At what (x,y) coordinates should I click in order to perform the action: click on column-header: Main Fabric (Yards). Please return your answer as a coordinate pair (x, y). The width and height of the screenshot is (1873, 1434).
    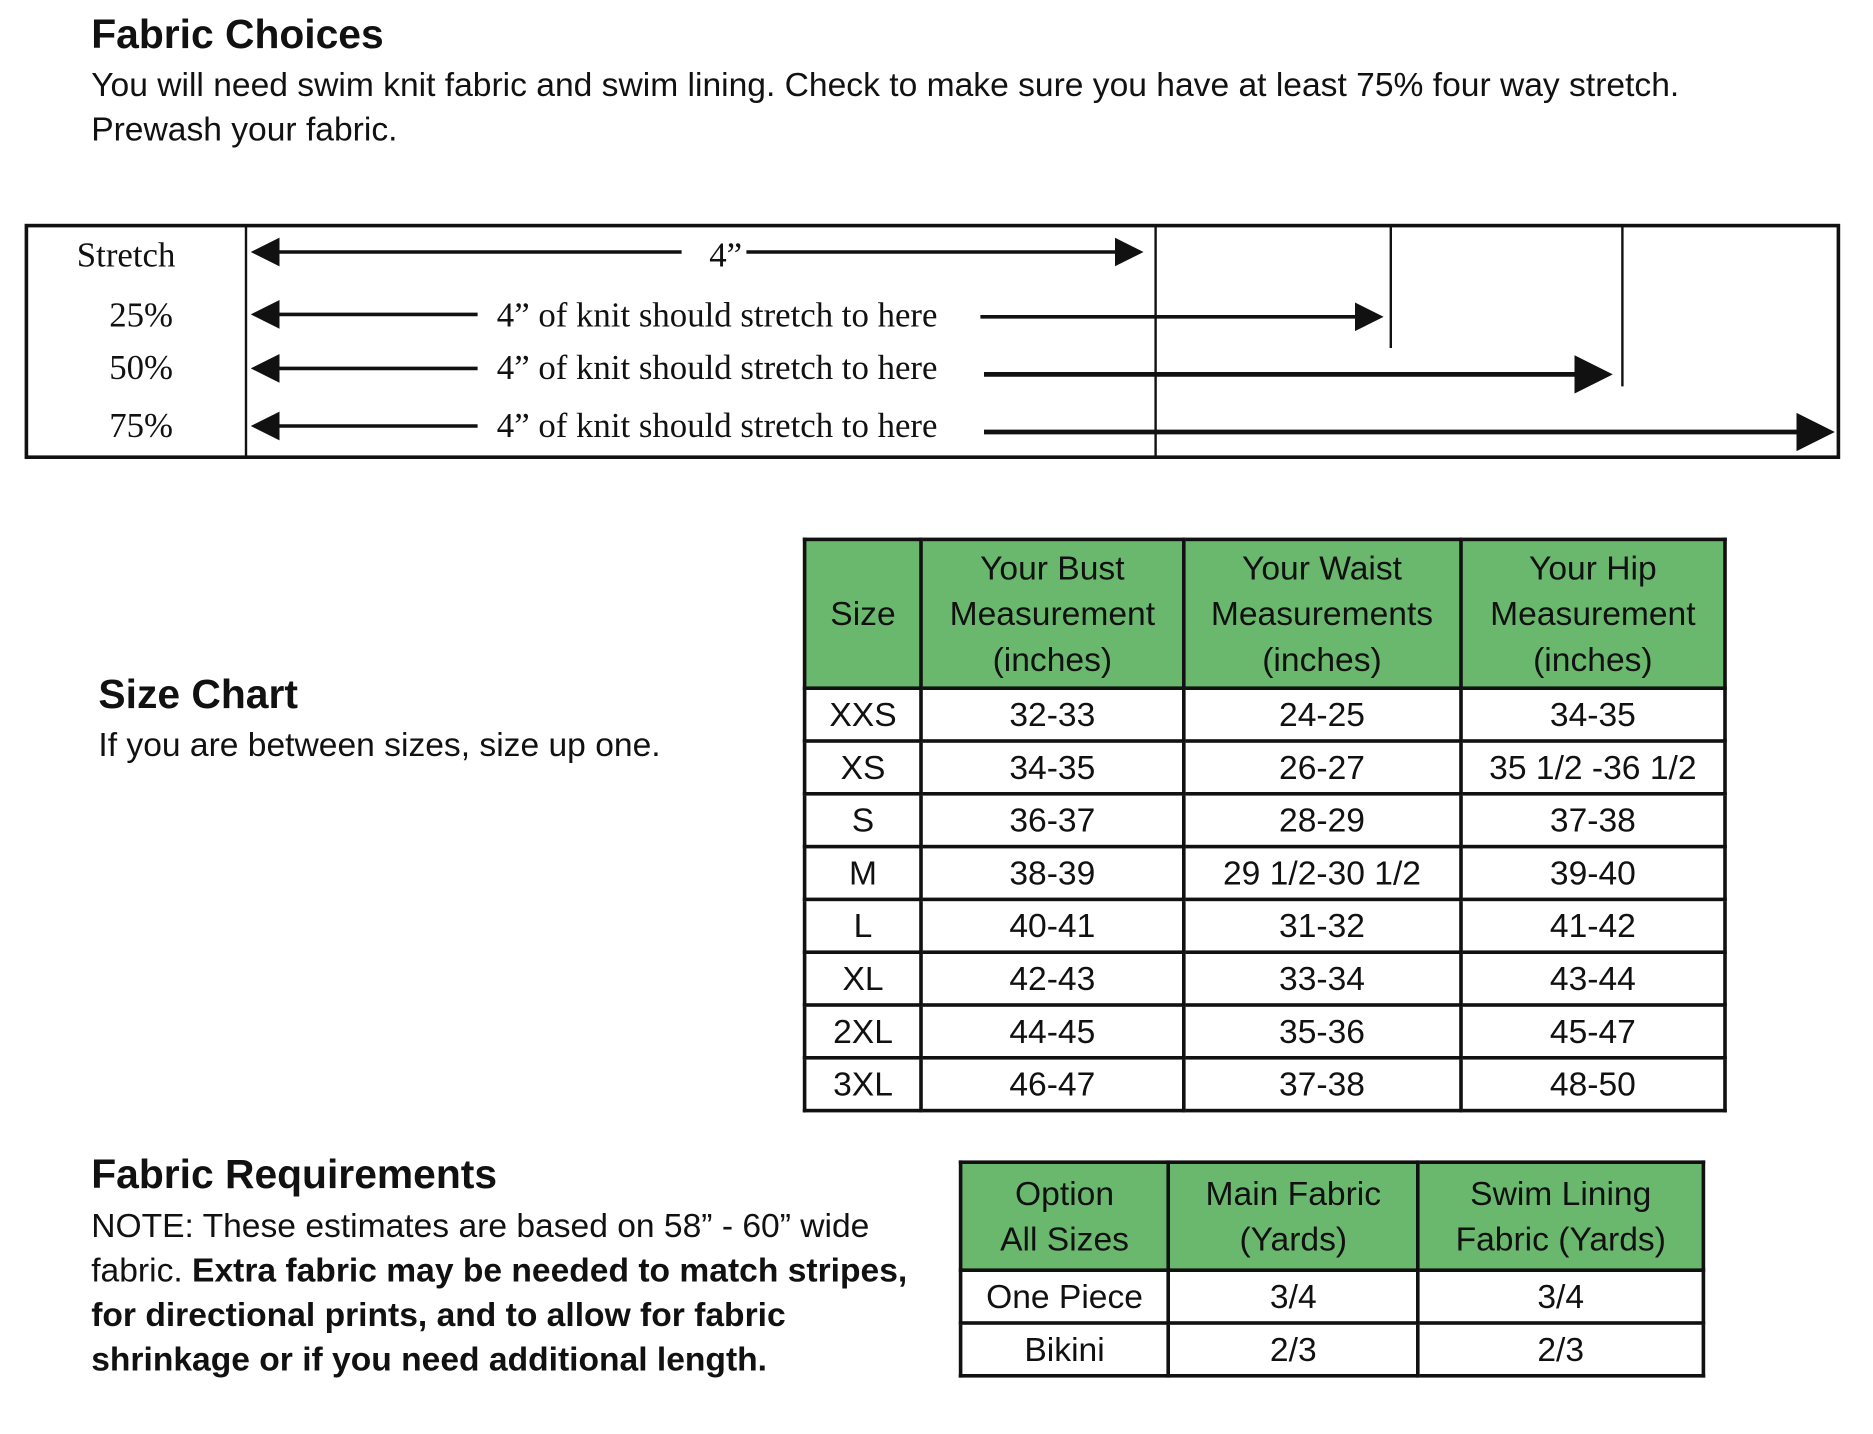
    Looking at the image, I should click on (1293, 1216).